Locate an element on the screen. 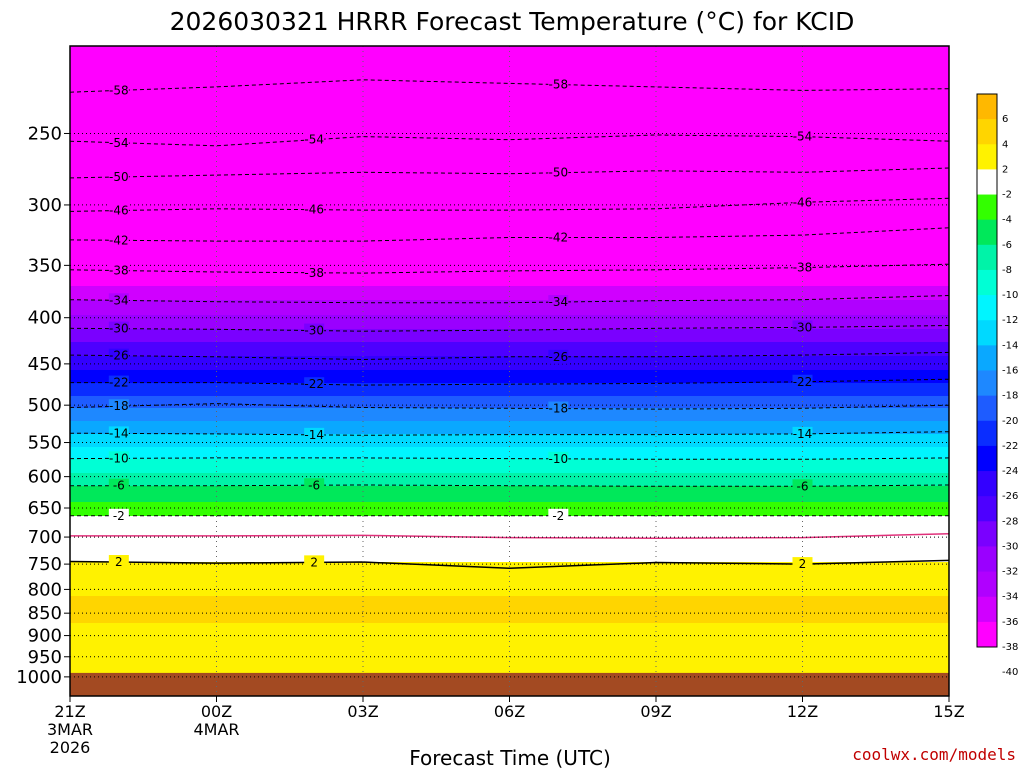  y-tick-label: 800 is located at coordinates (45, 589).